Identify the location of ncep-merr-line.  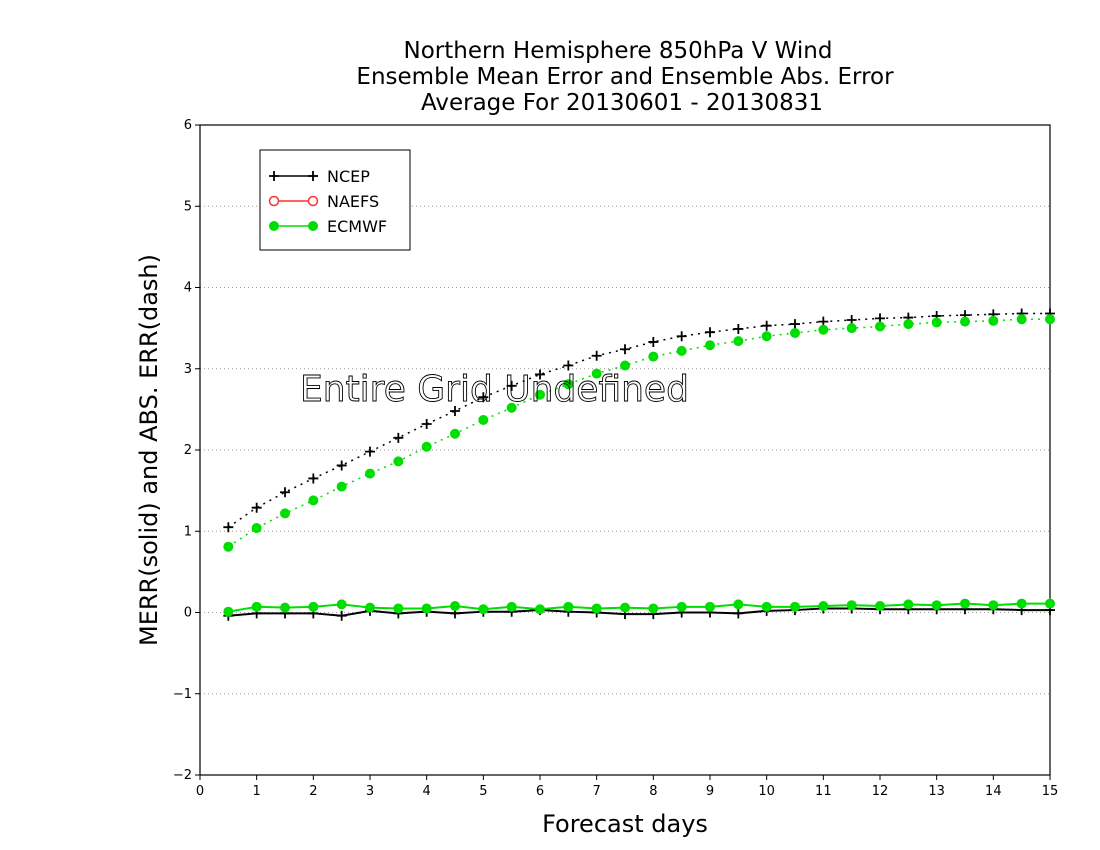
(639, 612).